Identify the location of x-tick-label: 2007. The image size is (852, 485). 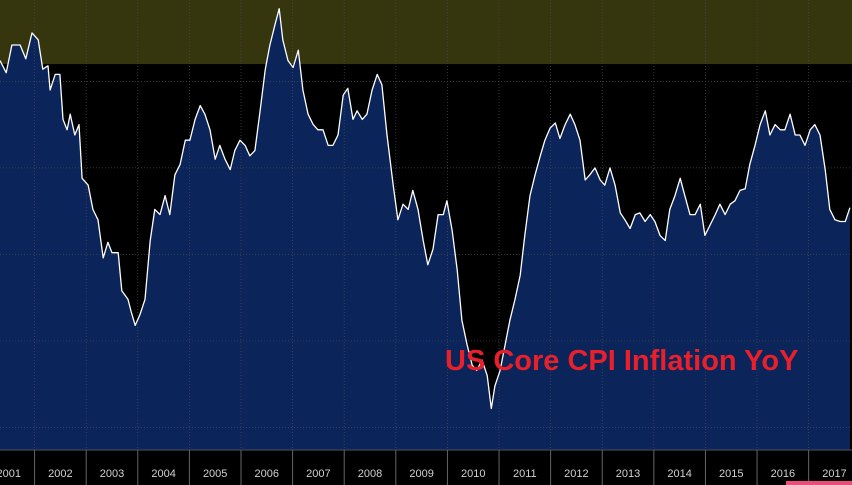
(318, 474).